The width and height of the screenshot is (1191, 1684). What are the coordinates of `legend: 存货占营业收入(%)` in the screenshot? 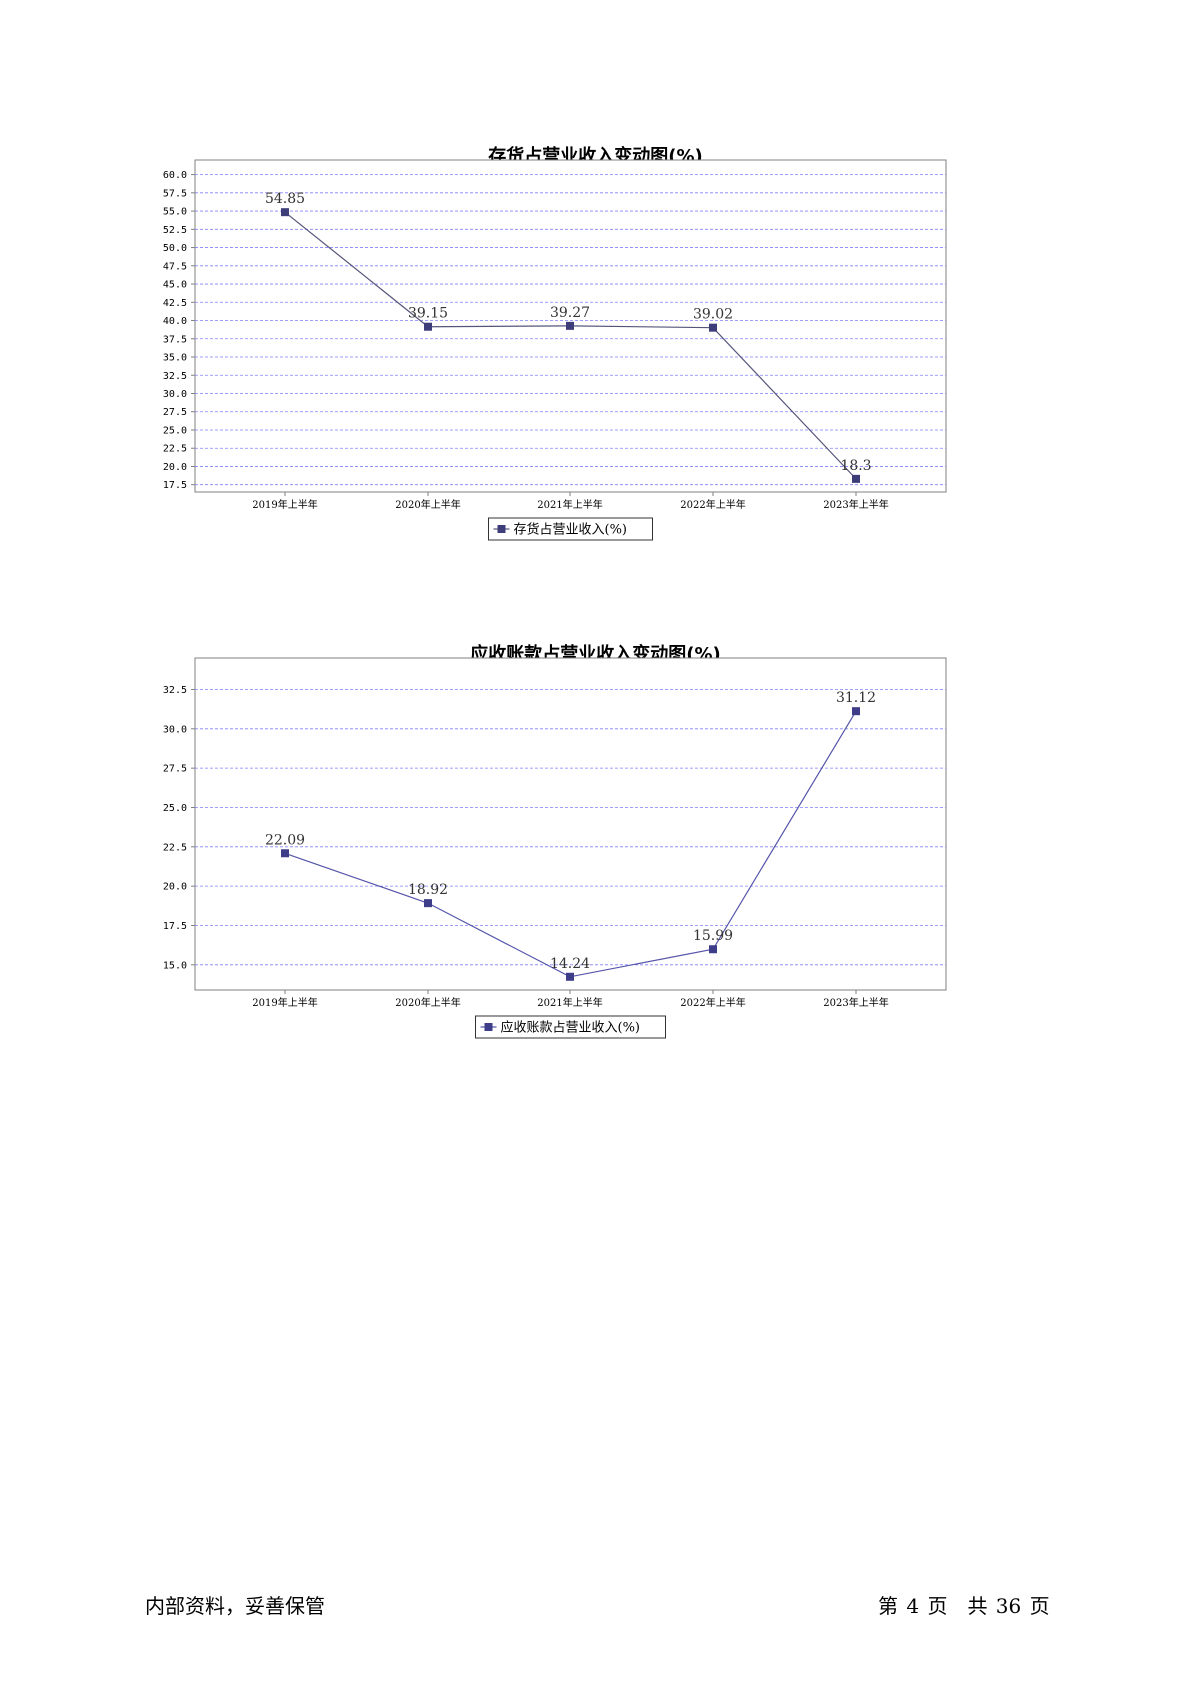 It's located at (570, 529).